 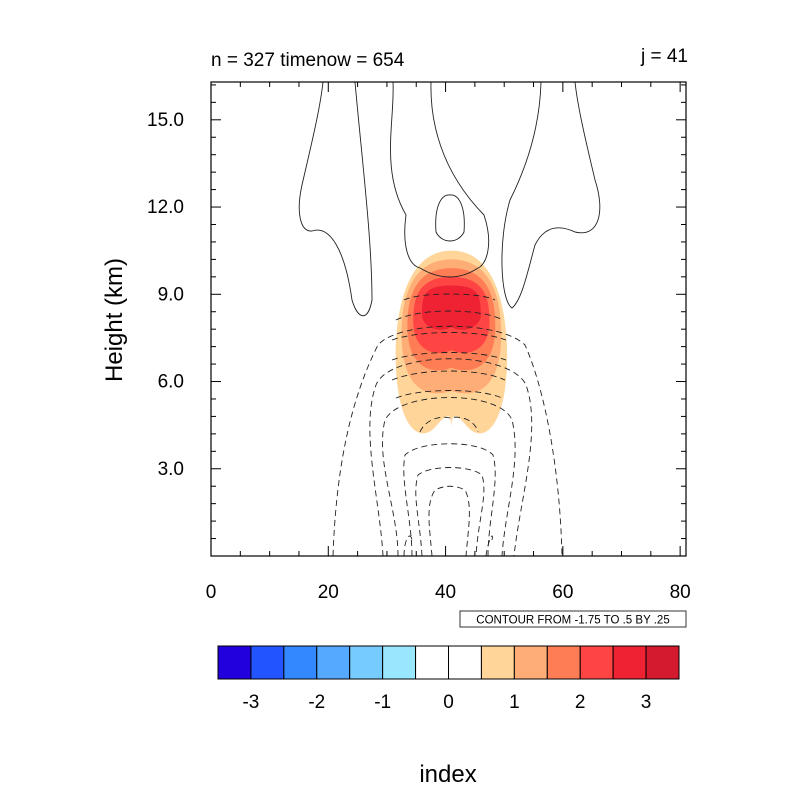 I want to click on x-tick-label: 60, so click(x=562, y=592).